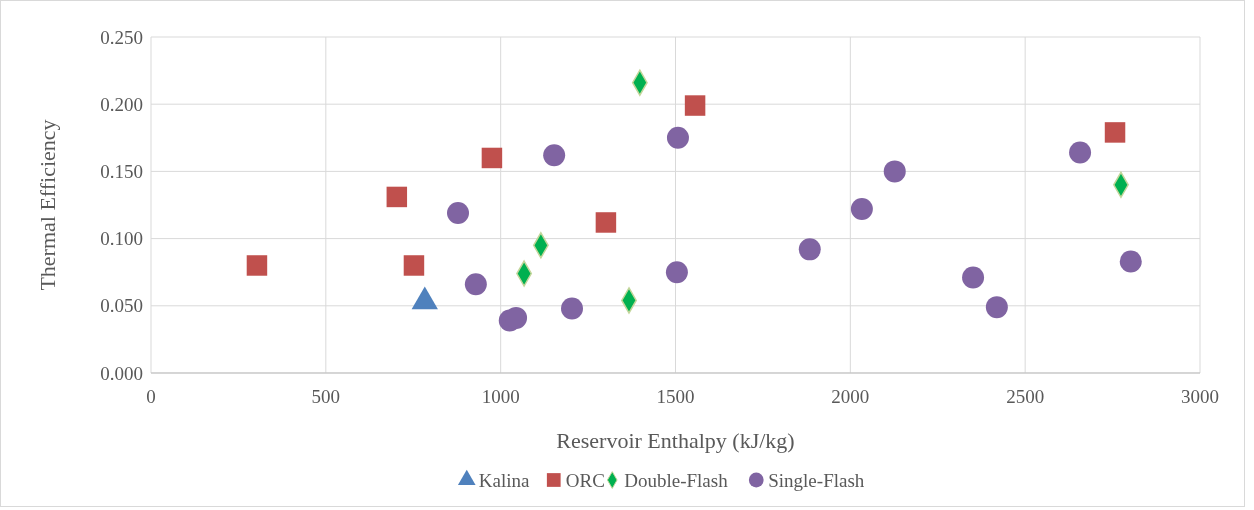  I want to click on x-tick-label: 3000, so click(1200, 396).